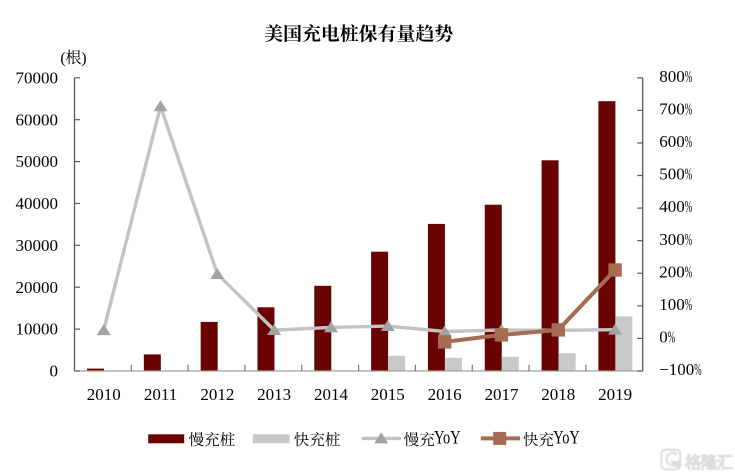 This screenshot has height=476, width=735. What do you see at coordinates (37, 119) in the screenshot?
I see `svg-text: 60000` at bounding box center [37, 119].